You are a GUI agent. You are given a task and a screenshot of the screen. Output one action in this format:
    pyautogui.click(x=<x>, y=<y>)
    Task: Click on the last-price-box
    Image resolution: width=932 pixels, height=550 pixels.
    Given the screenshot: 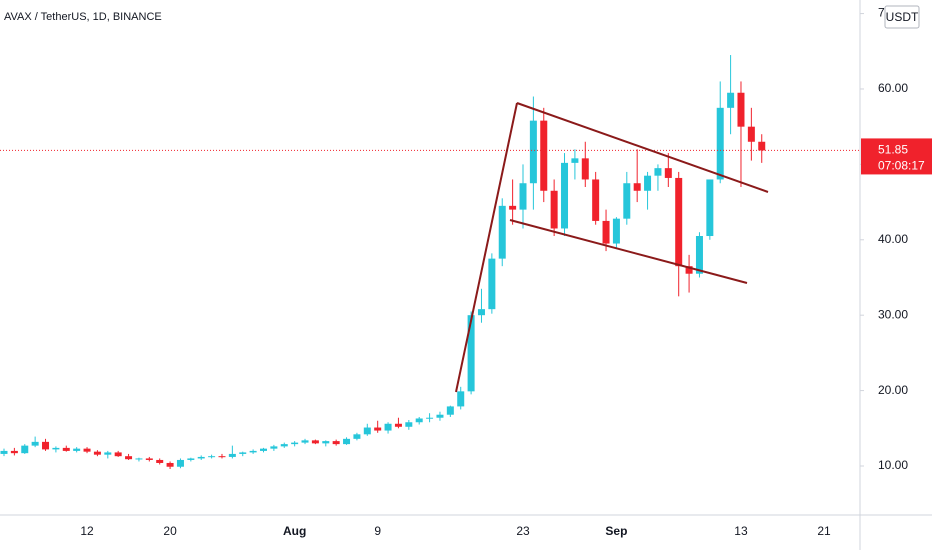 What is the action you would take?
    pyautogui.click(x=896, y=156)
    